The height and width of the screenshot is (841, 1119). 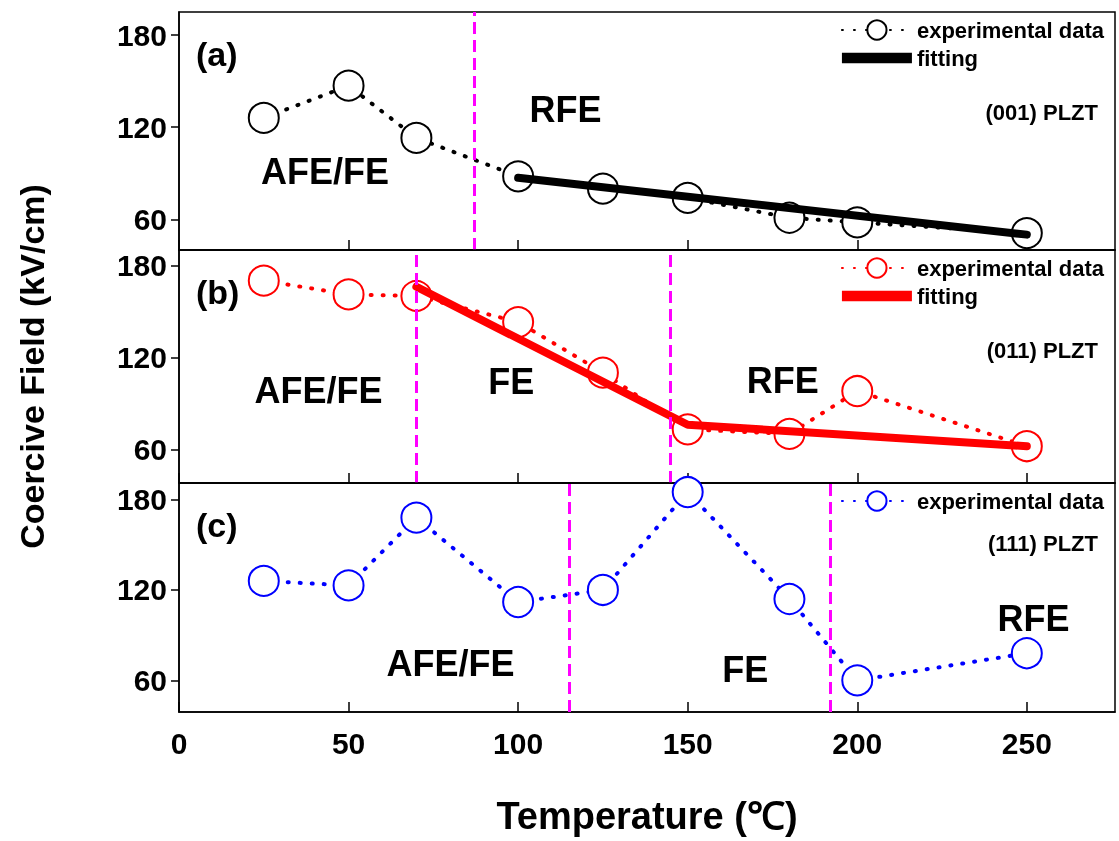 I want to click on x-tick-label: 200, so click(x=857, y=743).